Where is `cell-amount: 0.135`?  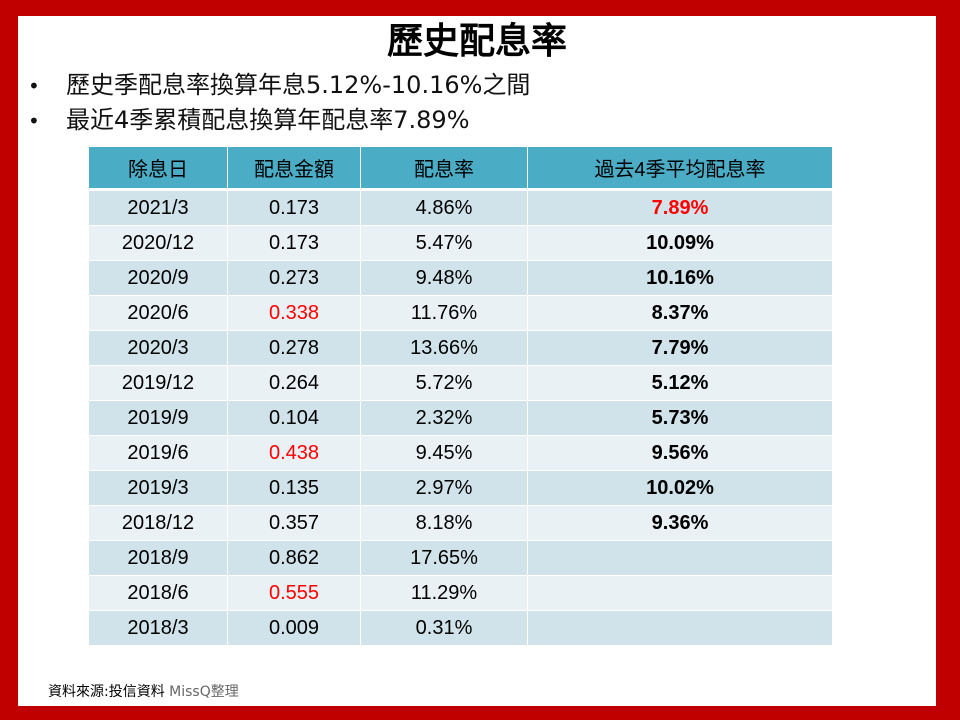
cell-amount: 0.135 is located at coordinates (294, 488).